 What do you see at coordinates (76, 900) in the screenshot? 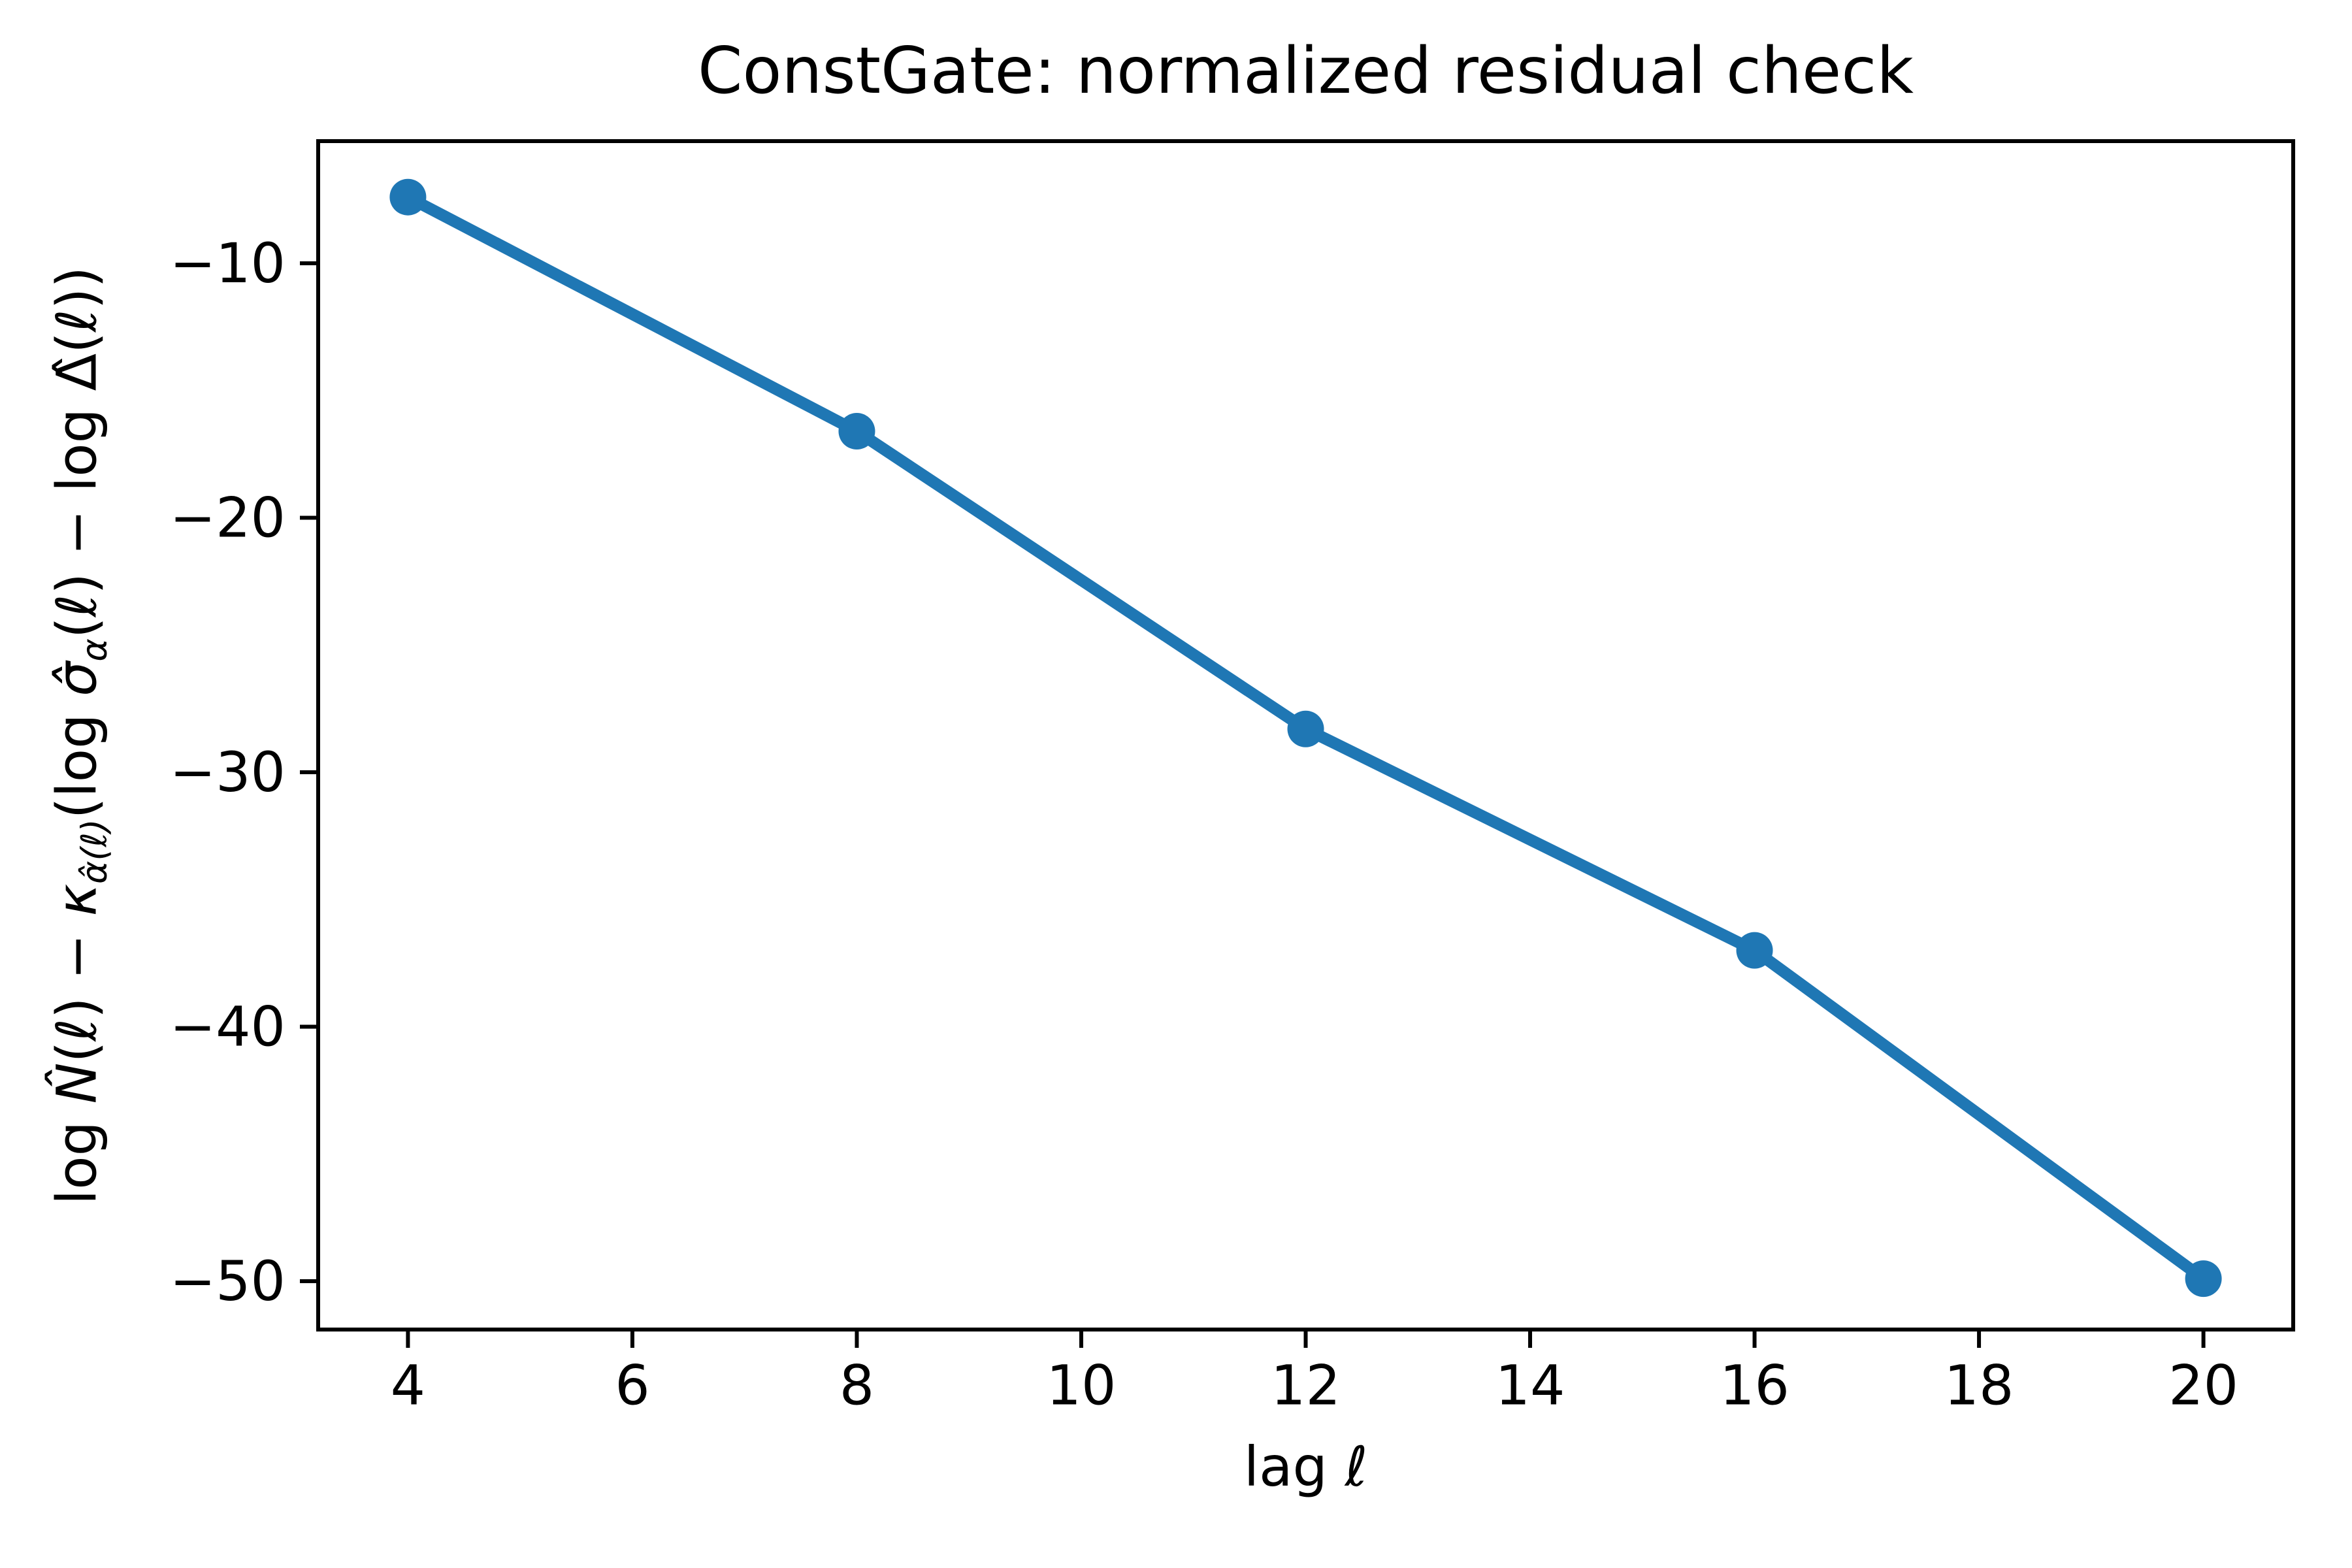
I see `label-segment: κ` at bounding box center [76, 900].